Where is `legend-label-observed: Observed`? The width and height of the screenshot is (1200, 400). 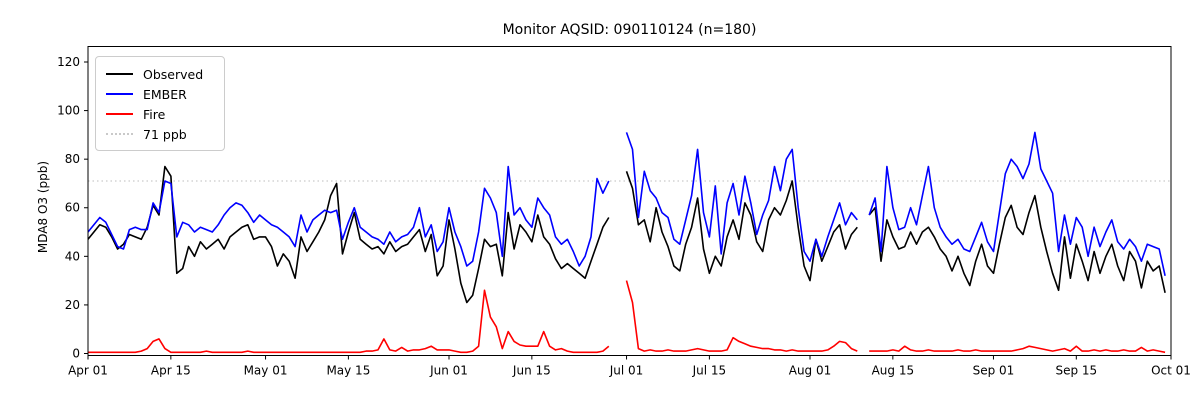
legend-label-observed: Observed is located at coordinates (173, 74).